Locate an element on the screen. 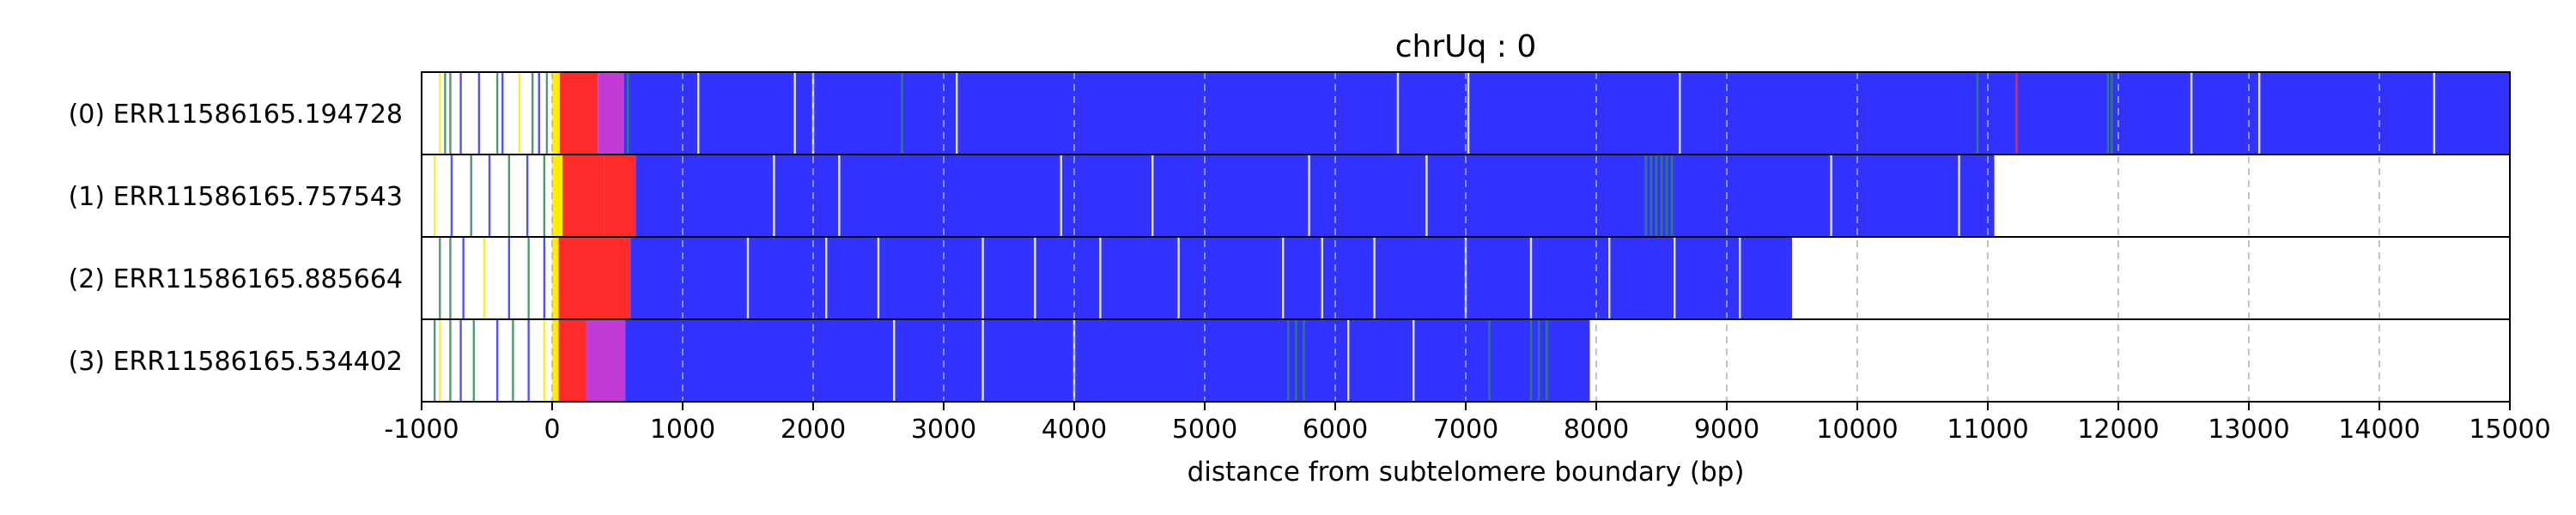  x-tick-label: 5000 is located at coordinates (1204, 430).